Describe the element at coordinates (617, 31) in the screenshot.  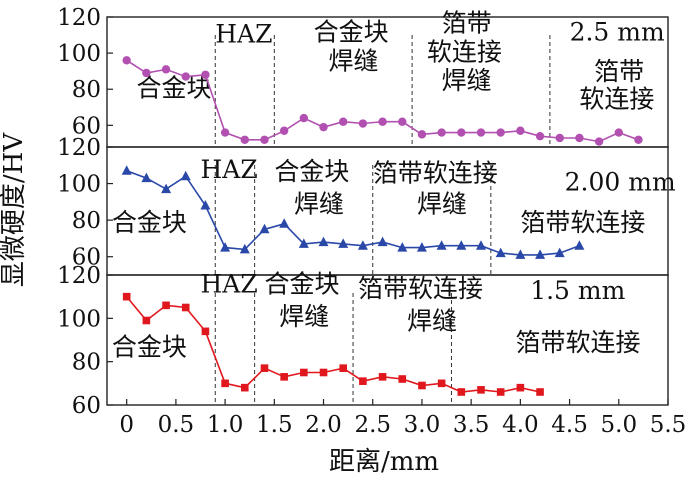
I see `region-annotation: 2.5 mm` at that location.